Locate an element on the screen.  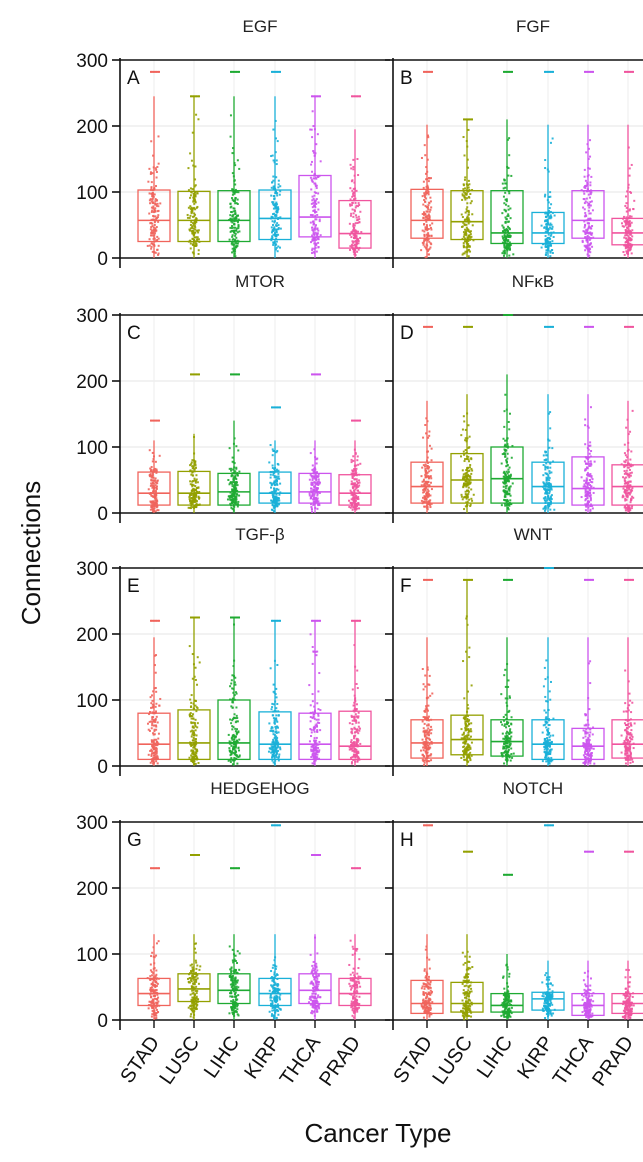
box-body is located at coordinates (355, 224).